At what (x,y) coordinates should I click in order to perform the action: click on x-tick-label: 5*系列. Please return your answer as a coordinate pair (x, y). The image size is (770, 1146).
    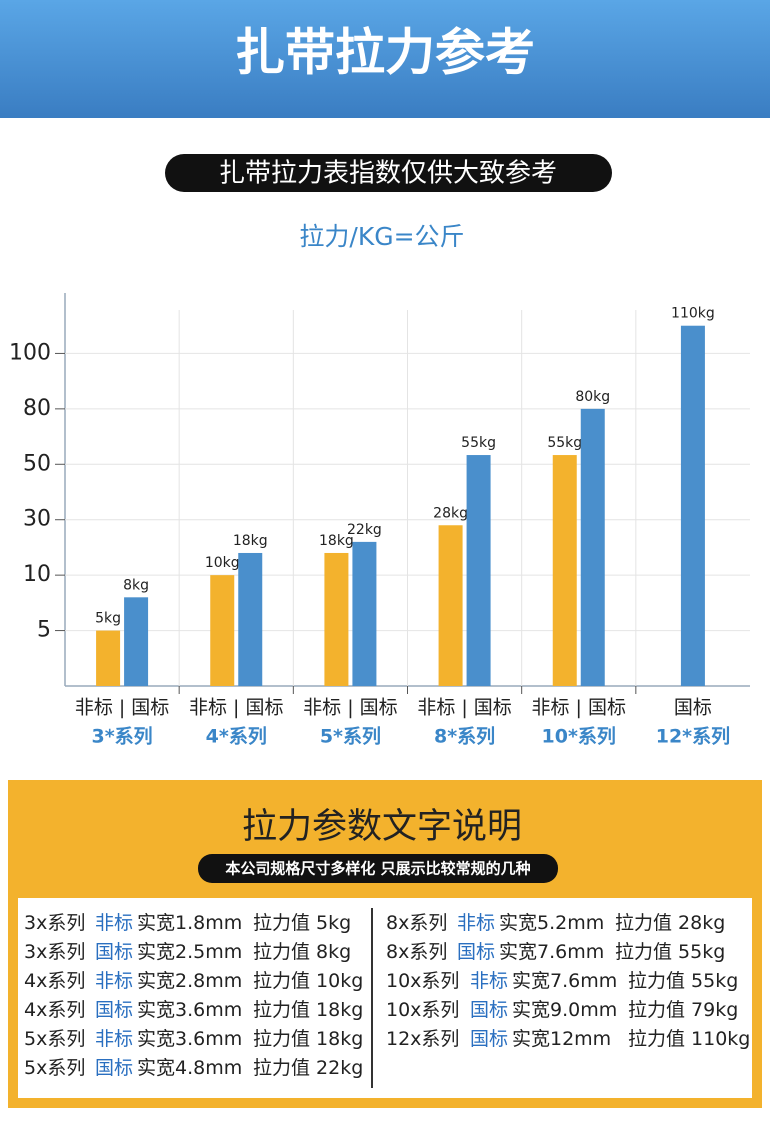
    Looking at the image, I should click on (350, 737).